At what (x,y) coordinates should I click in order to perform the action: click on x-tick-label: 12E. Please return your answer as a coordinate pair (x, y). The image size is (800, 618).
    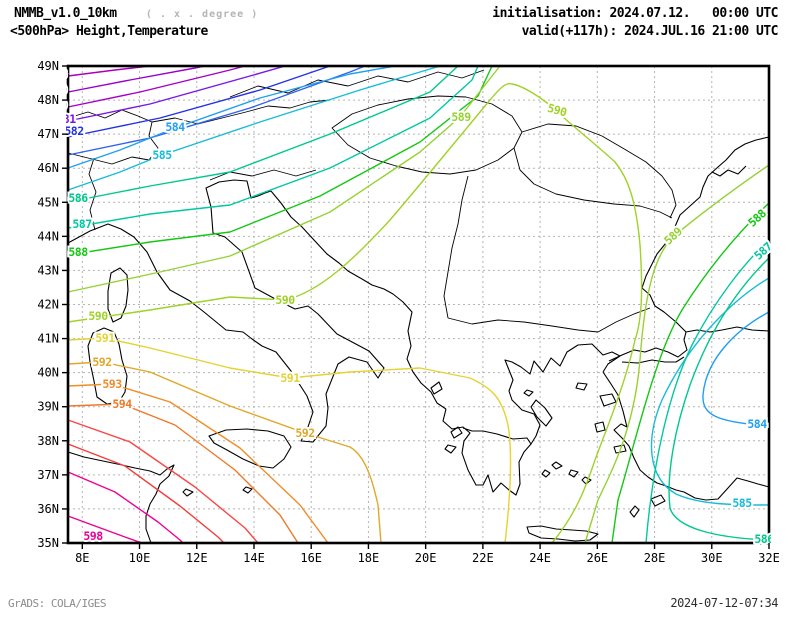
    Looking at the image, I should click on (197, 558).